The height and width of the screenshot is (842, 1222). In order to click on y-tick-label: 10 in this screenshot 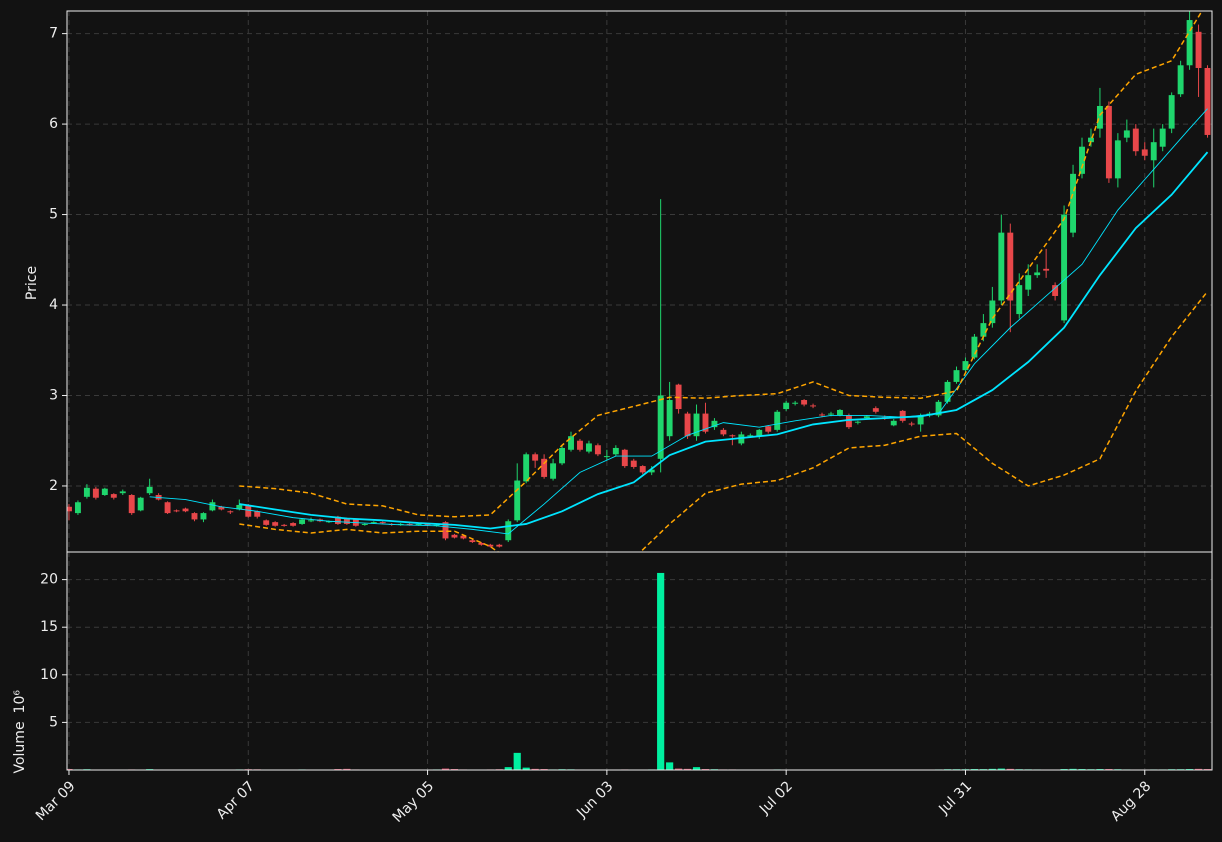, I will do `click(49, 675)`.